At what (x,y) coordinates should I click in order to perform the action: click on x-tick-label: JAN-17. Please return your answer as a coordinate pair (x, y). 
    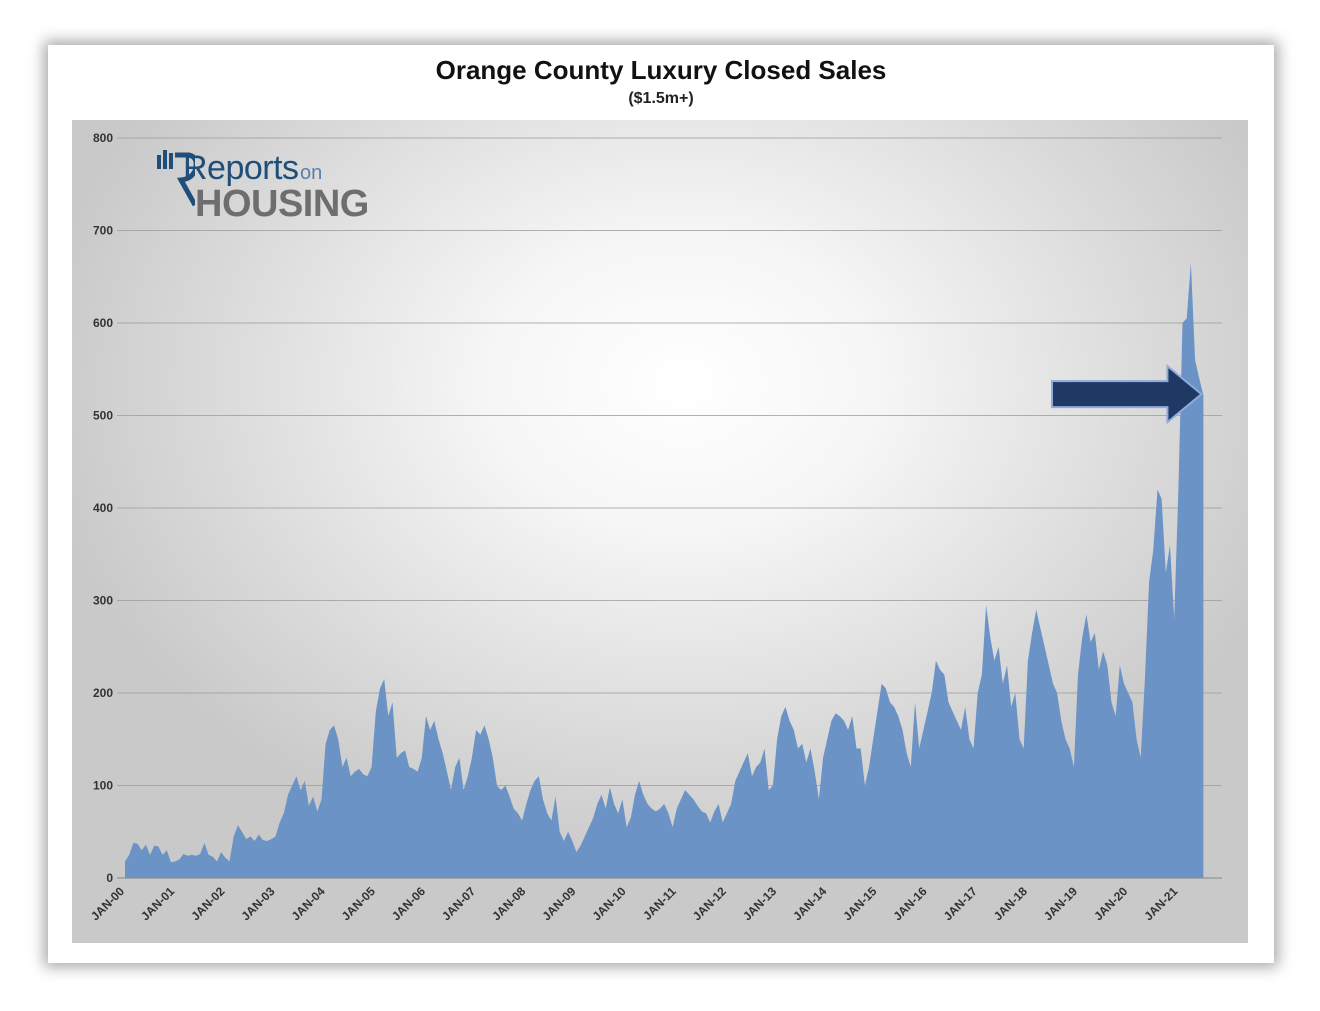
    Looking at the image, I should click on (960, 903).